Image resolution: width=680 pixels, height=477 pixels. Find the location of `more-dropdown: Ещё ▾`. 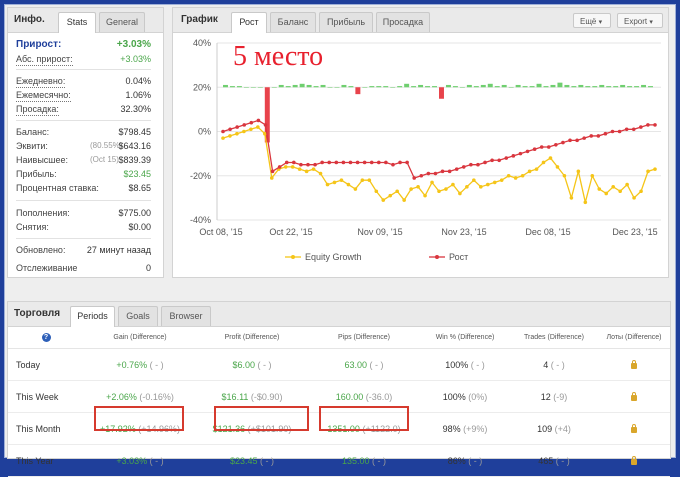

more-dropdown: Ещё ▾ is located at coordinates (592, 20).